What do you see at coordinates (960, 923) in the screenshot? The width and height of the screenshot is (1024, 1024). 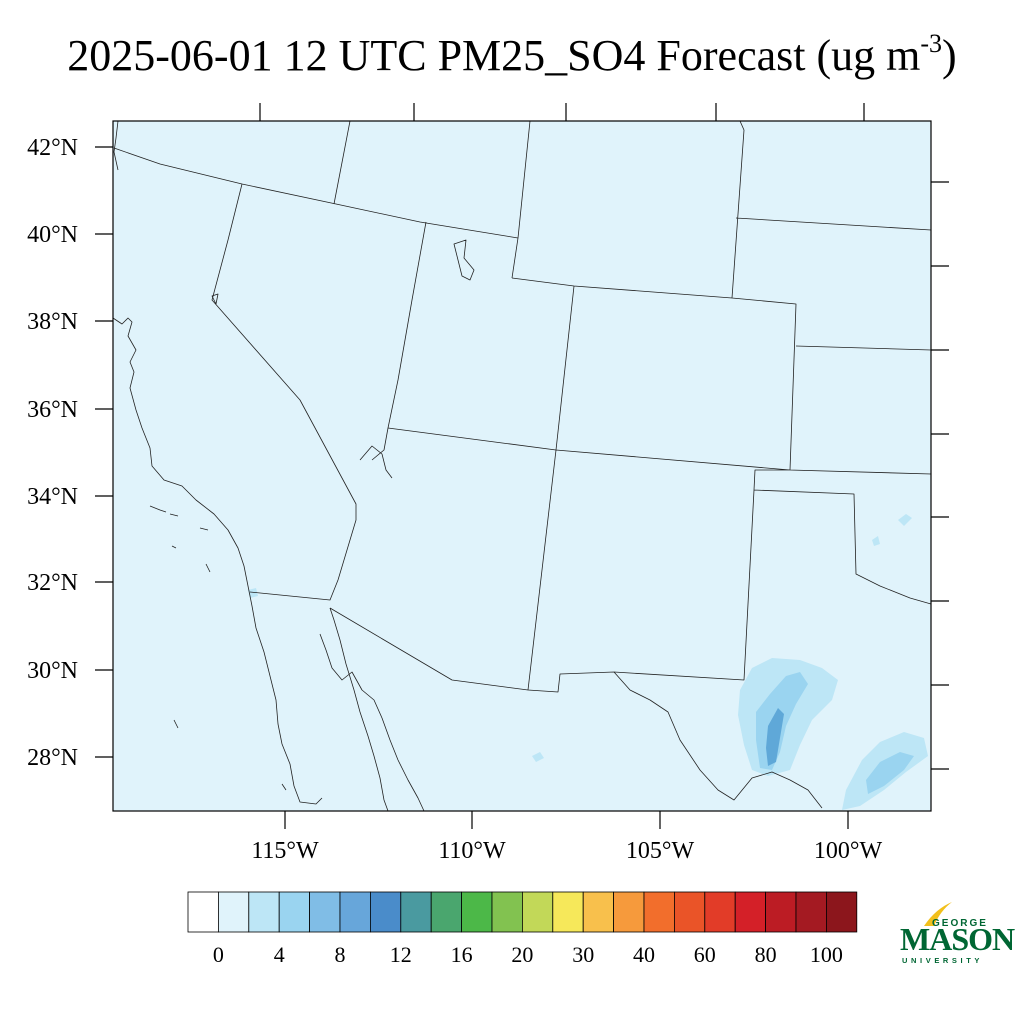 I see `logo-george-text: GEORGE` at bounding box center [960, 923].